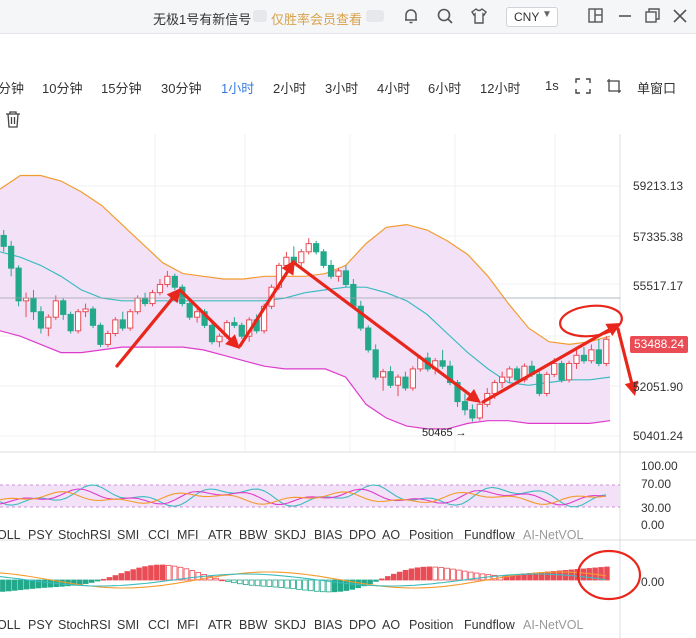 Image resolution: width=696 pixels, height=638 pixels. What do you see at coordinates (596, 16) in the screenshot?
I see `external-window-icon` at bounding box center [596, 16].